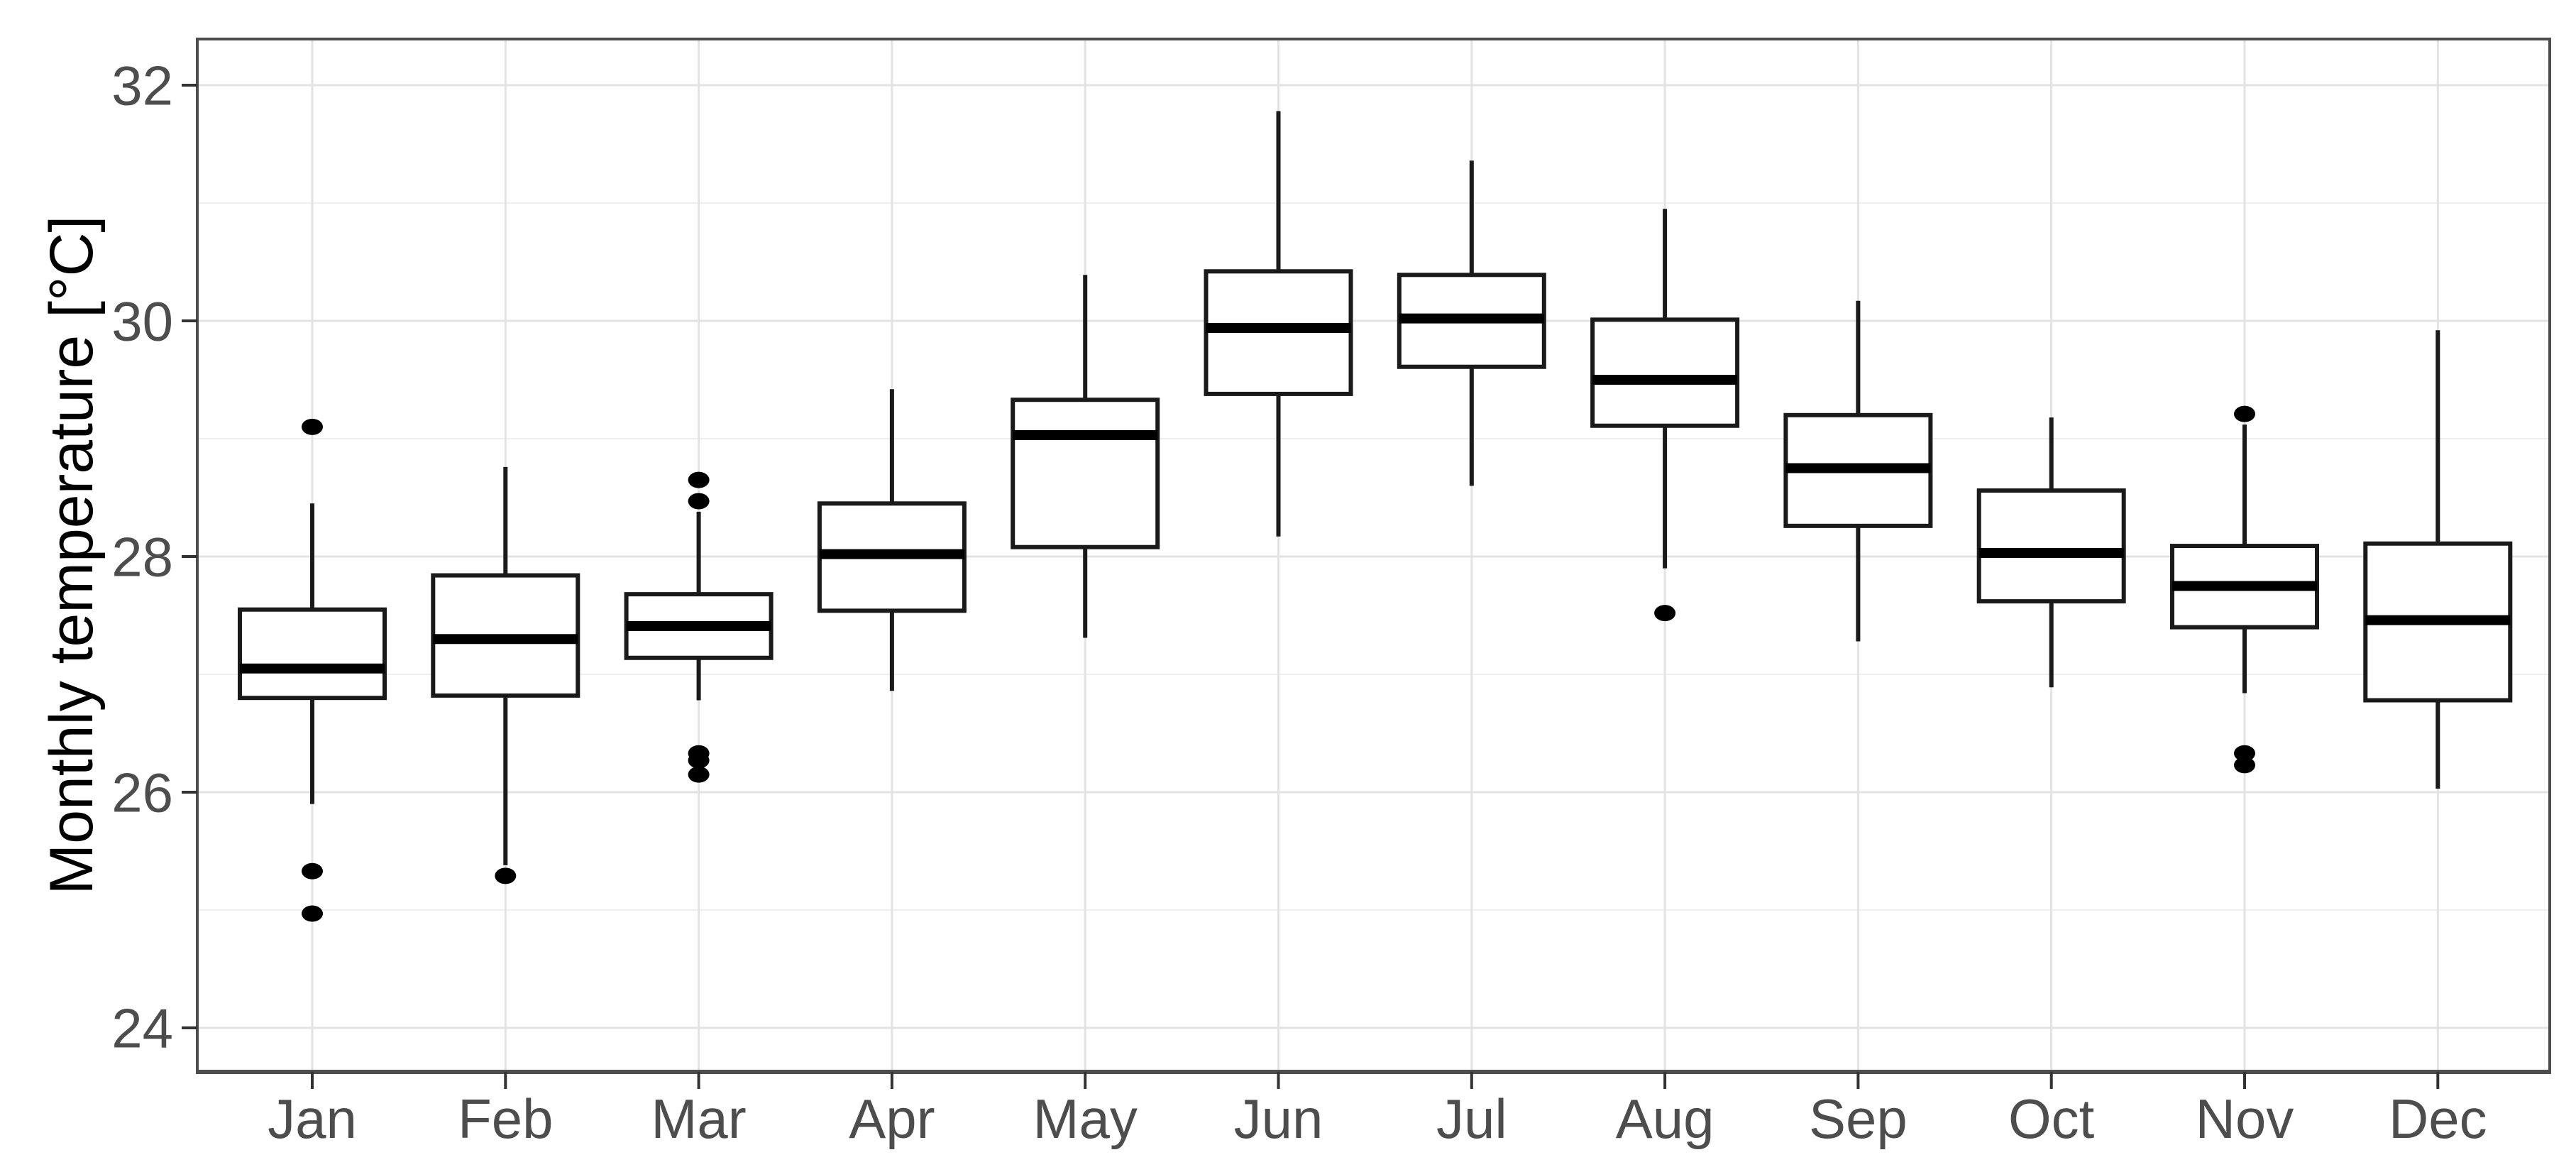 The height and width of the screenshot is (1167, 2576). Describe the element at coordinates (1471, 323) in the screenshot. I see `boxplot-jul` at that location.